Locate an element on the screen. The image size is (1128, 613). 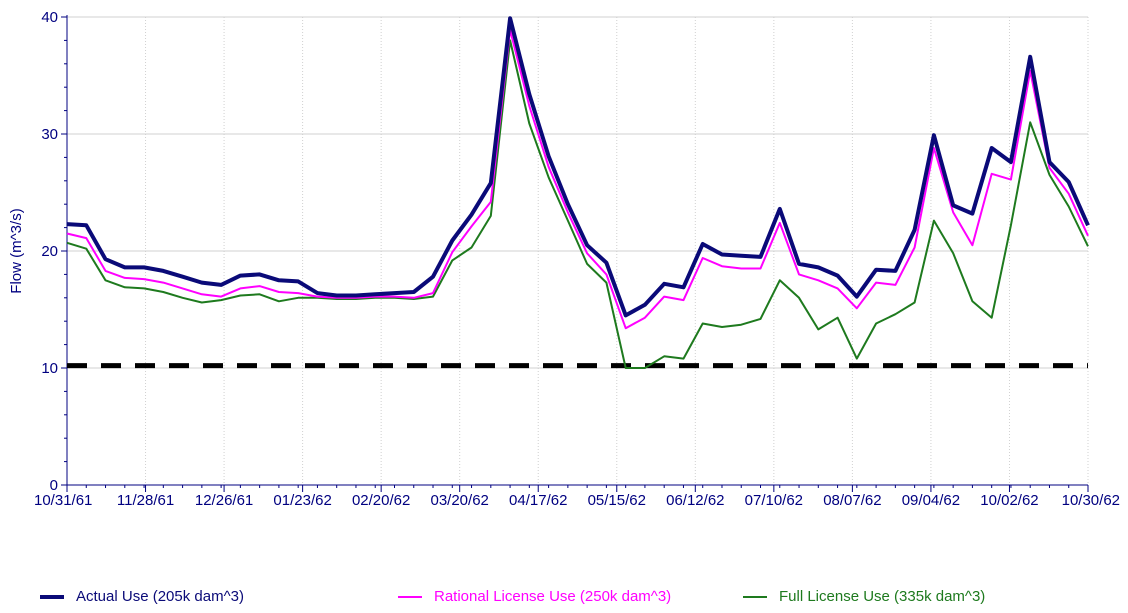
x-tick-label: 10/02/62 is located at coordinates (1009, 500).